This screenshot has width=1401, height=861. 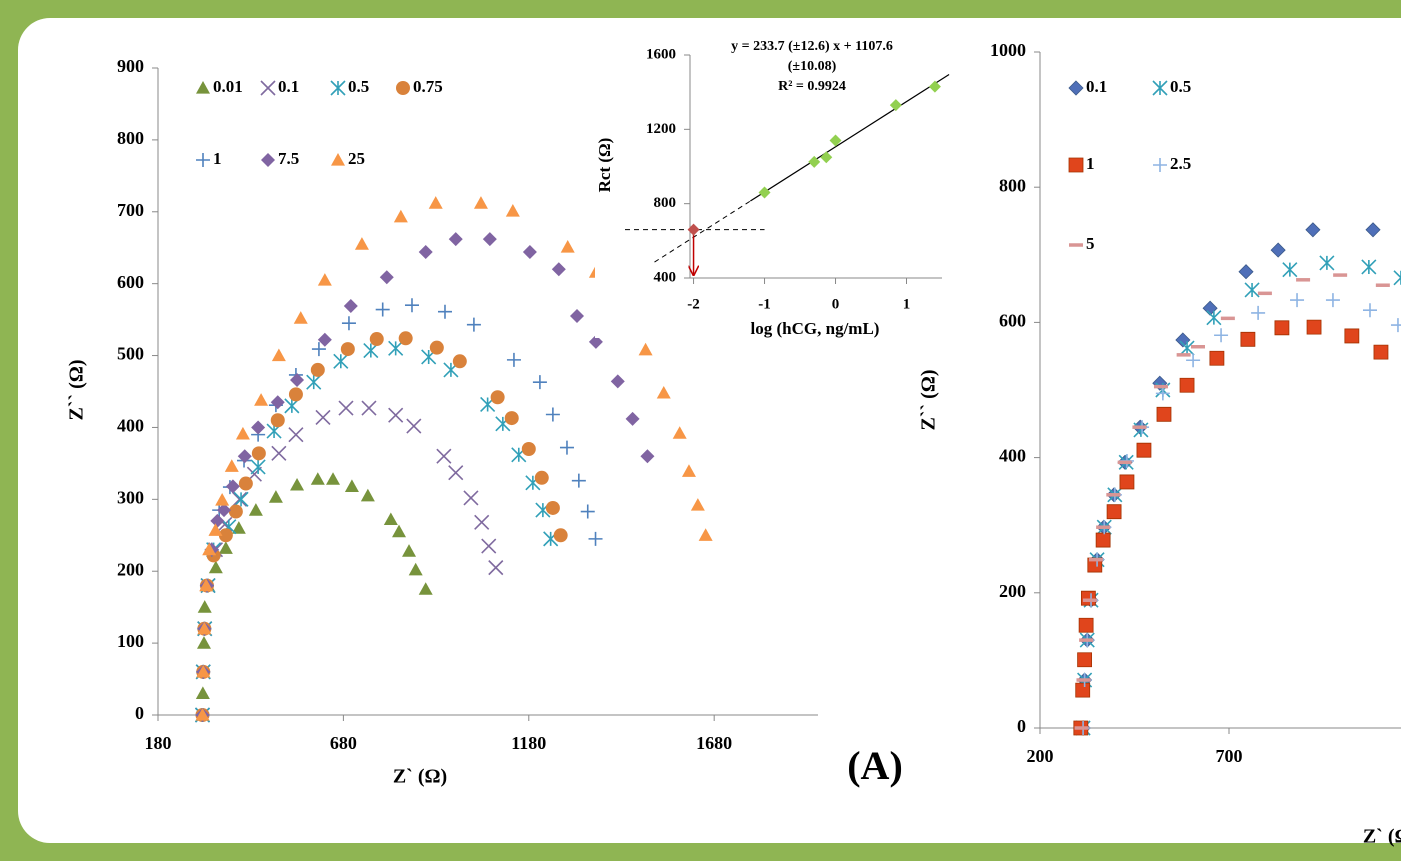 I want to click on x-tick-label: 1180, so click(x=528, y=743).